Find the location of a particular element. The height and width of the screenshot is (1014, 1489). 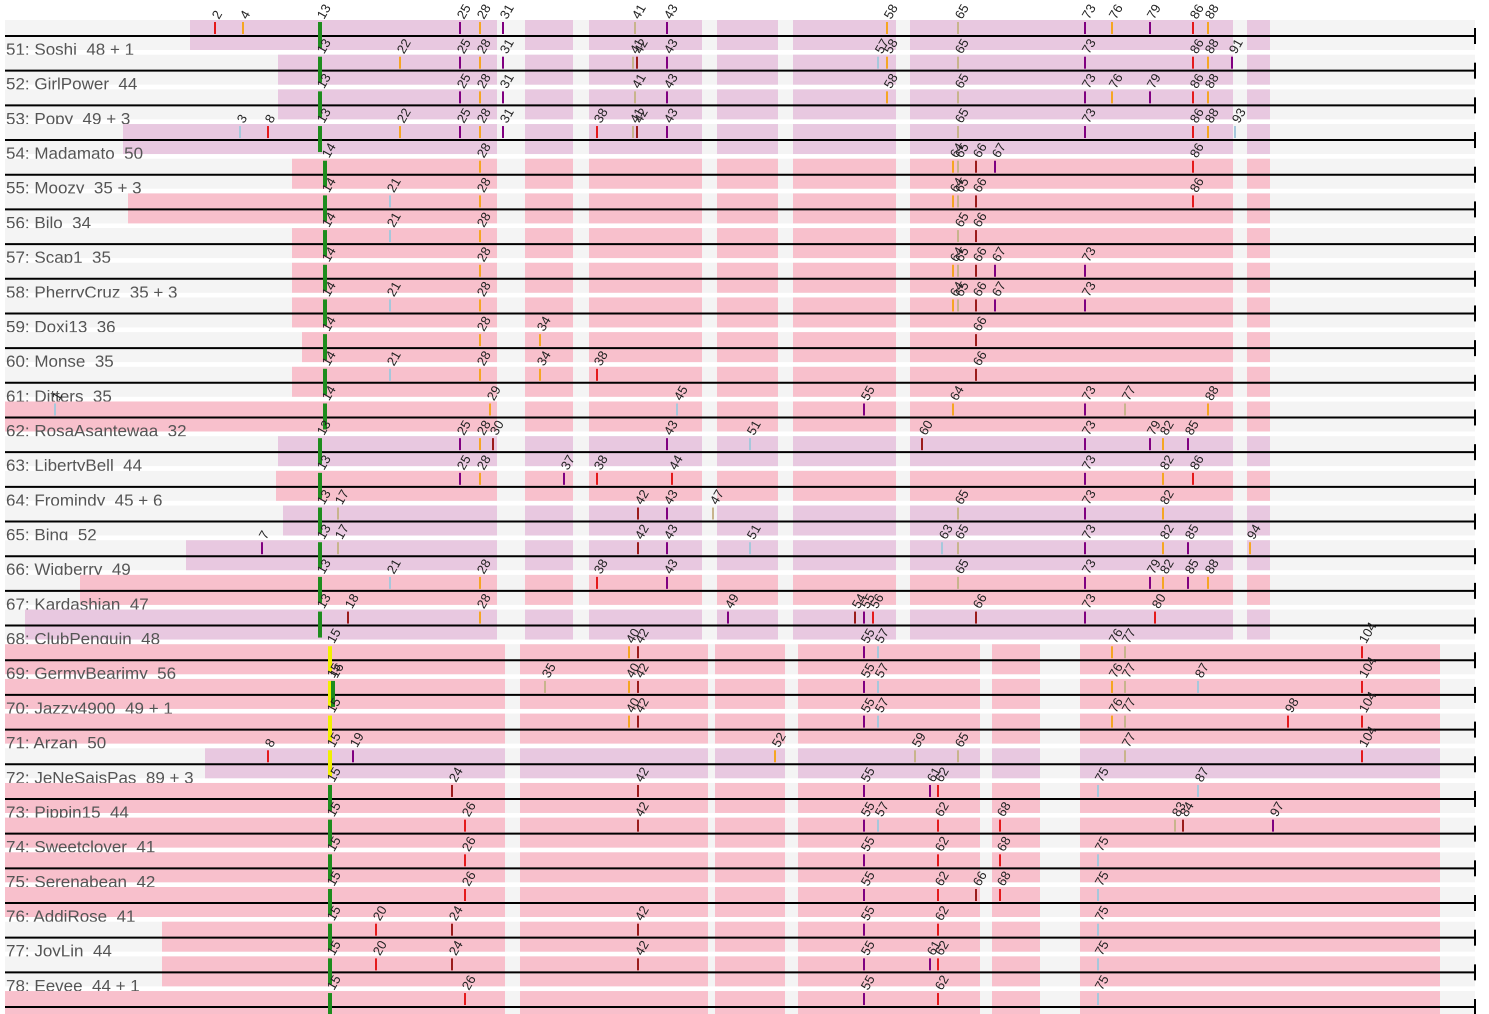

row-label: 56: Bilo_34 is located at coordinates (48, 222).